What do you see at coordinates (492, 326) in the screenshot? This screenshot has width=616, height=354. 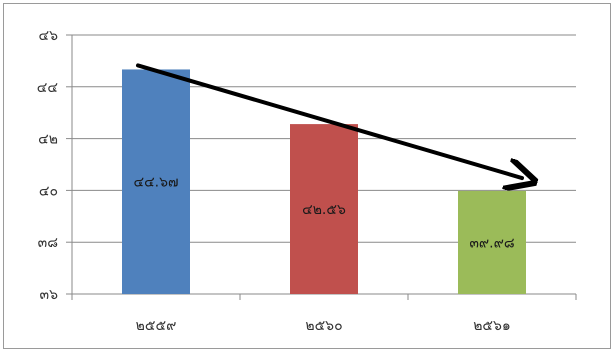 I see `x-tick-label: ๒๕๖๑` at bounding box center [492, 326].